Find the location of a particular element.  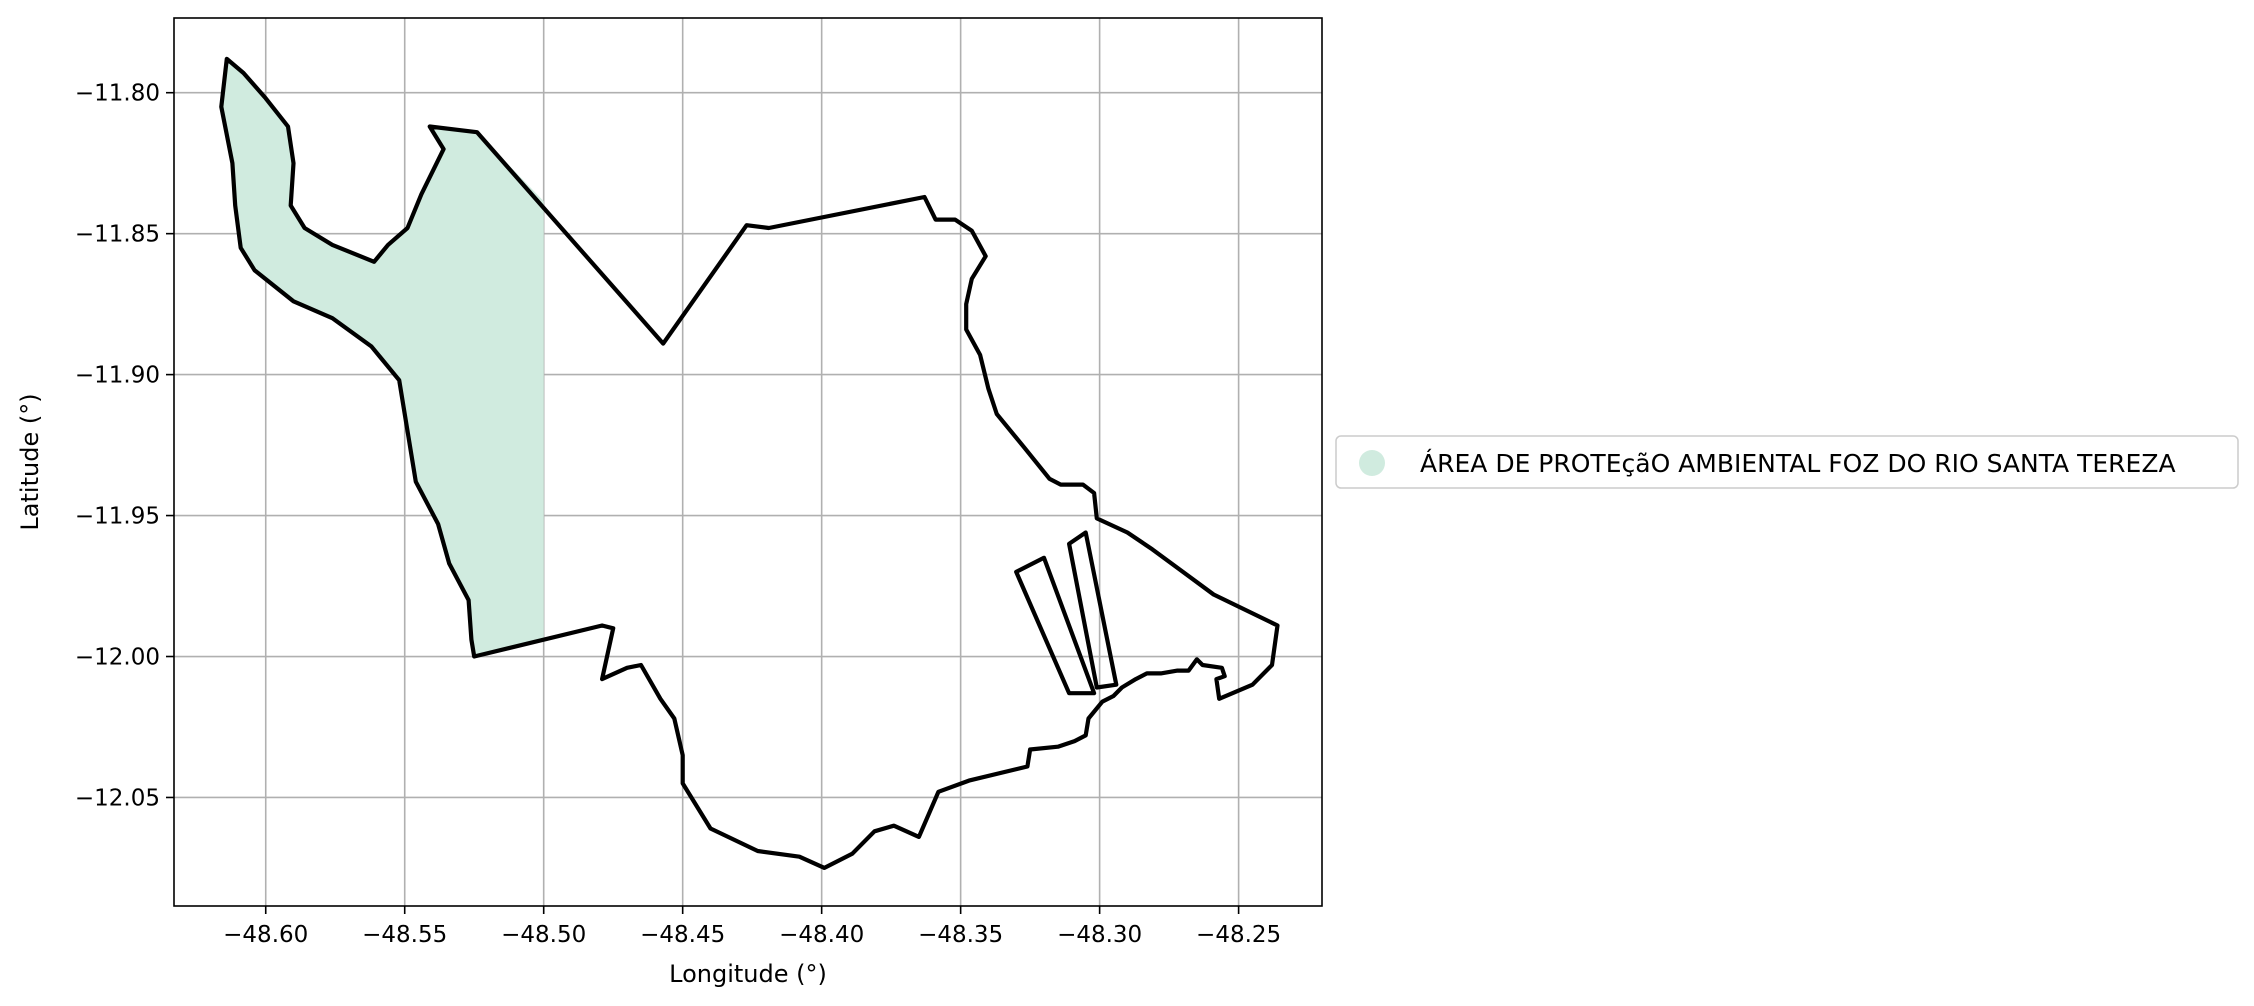

x-tick-label: −48.50 is located at coordinates (543, 935).